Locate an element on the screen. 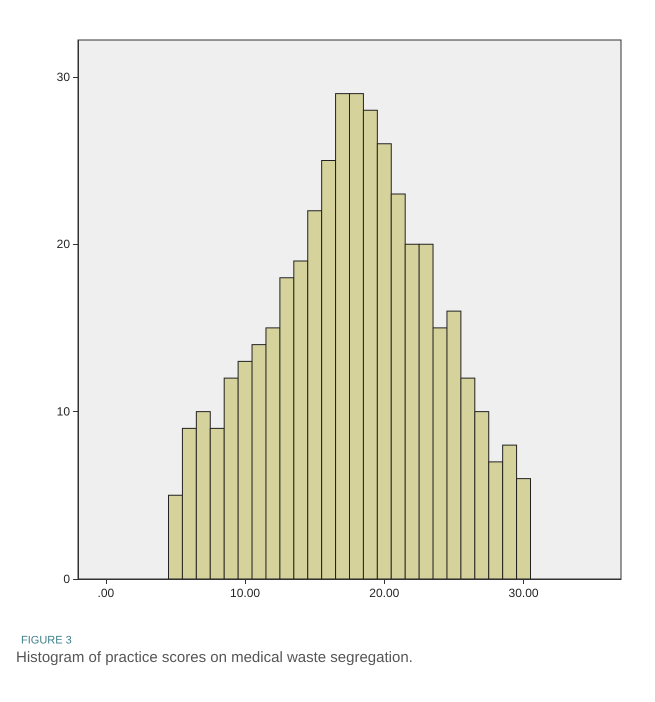 This screenshot has width=655, height=702. y-tick-label: 10 is located at coordinates (63, 411).